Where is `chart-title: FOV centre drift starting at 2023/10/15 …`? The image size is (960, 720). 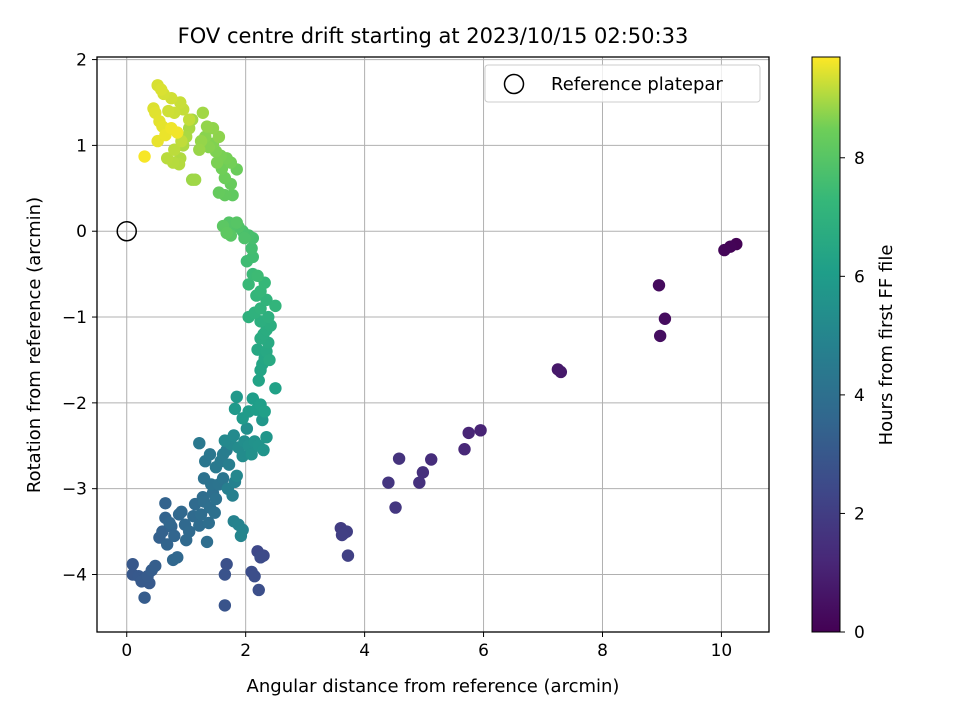 chart-title: FOV centre drift starting at 2023/10/15 … is located at coordinates (433, 36).